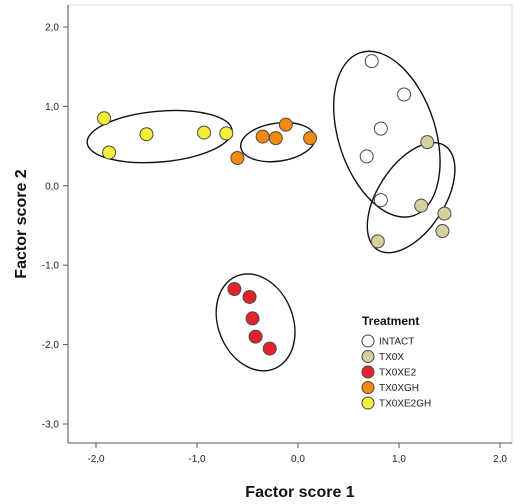 This screenshot has height=504, width=520. I want to click on y-tick-label: 2,0, so click(52, 28).